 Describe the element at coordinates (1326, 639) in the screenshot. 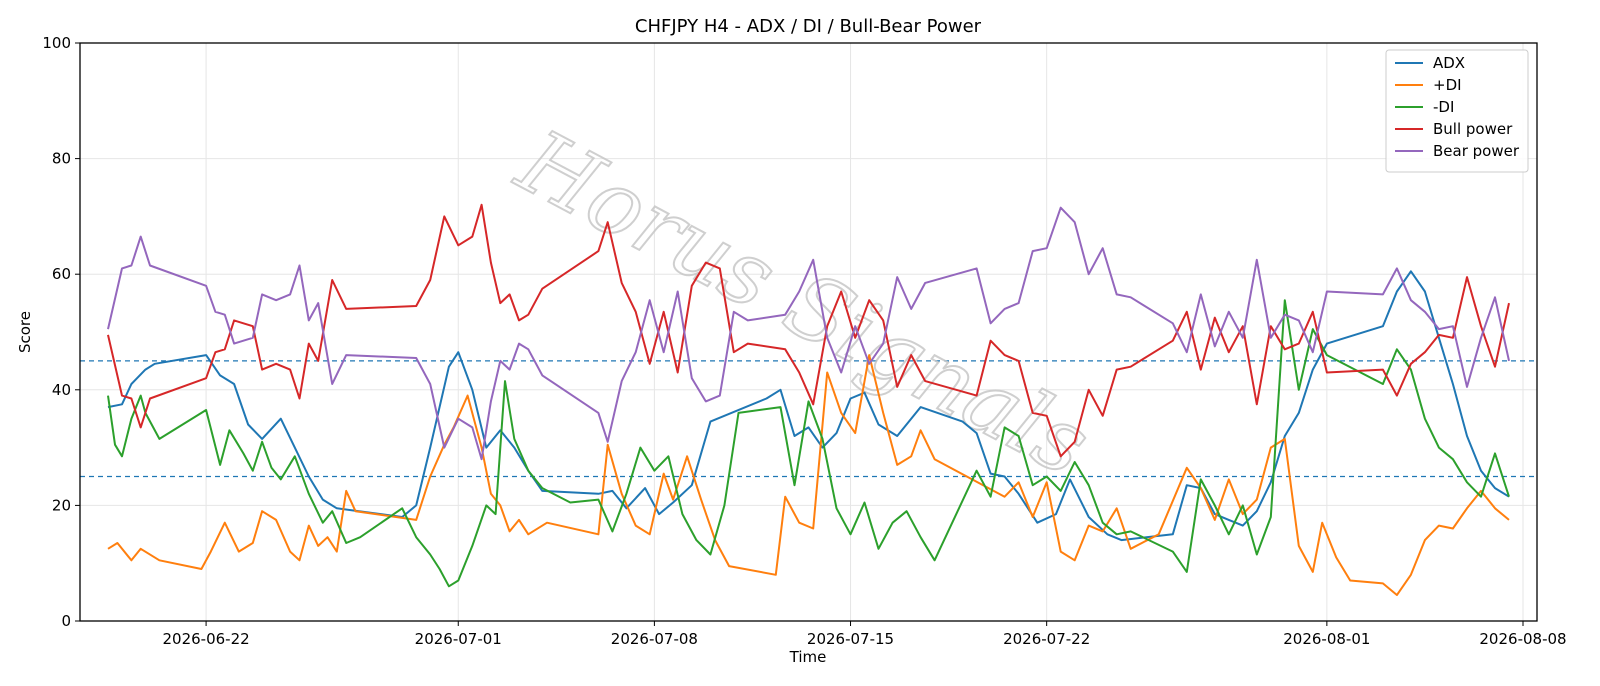

I see `x-tick-label: 2026-08-01` at that location.